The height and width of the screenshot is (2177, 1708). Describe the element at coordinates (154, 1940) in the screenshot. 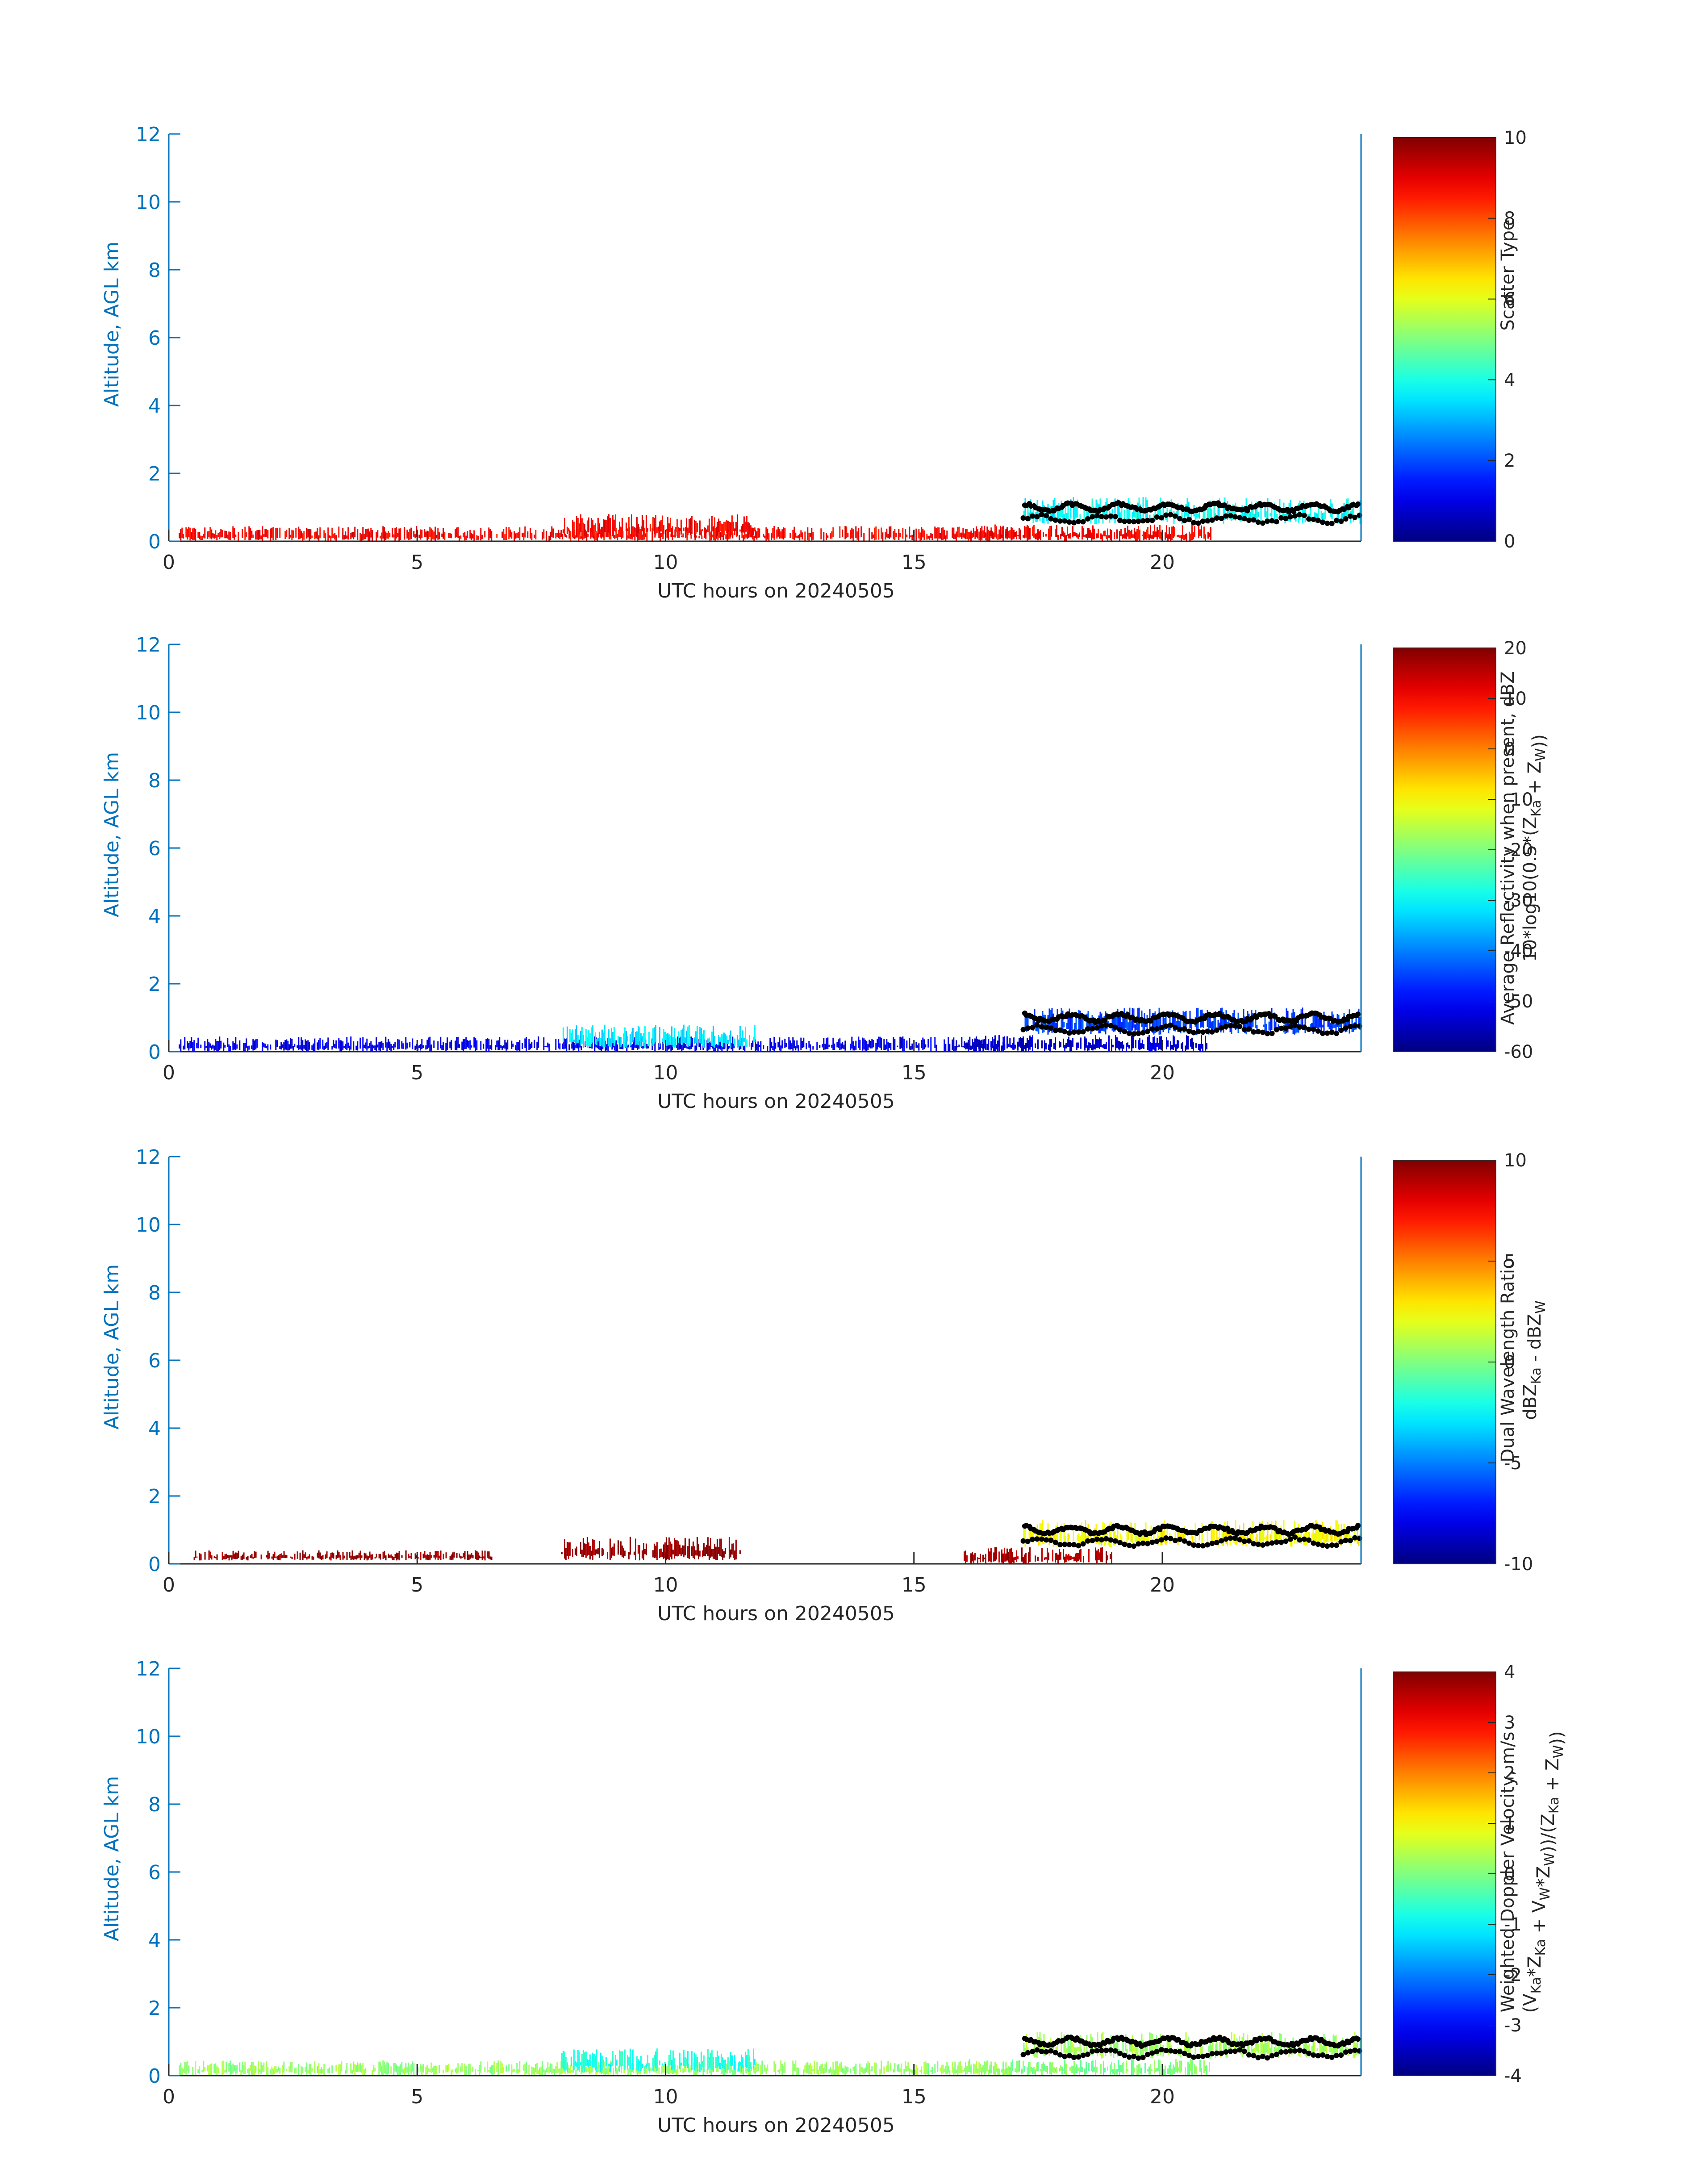

I see `y-tick-label: 4` at that location.